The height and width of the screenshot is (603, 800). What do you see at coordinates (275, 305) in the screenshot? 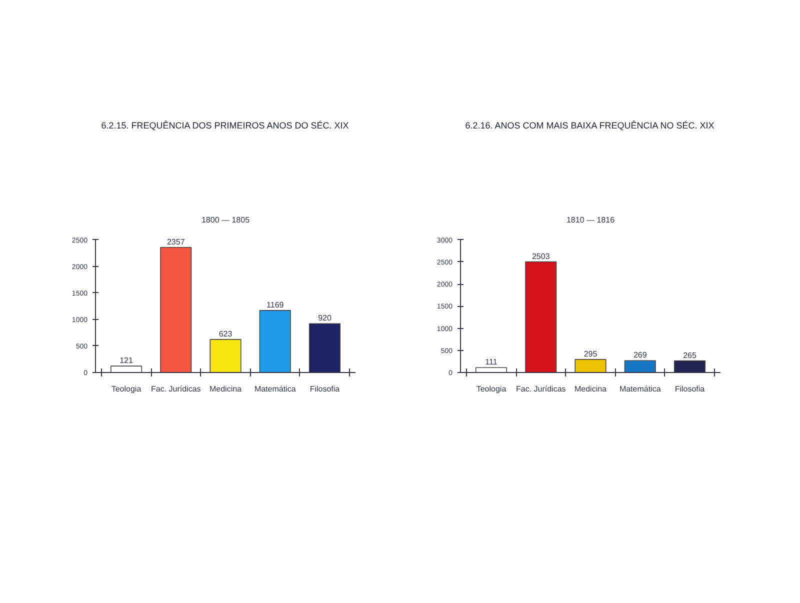
I see `data-label: 1169` at bounding box center [275, 305].